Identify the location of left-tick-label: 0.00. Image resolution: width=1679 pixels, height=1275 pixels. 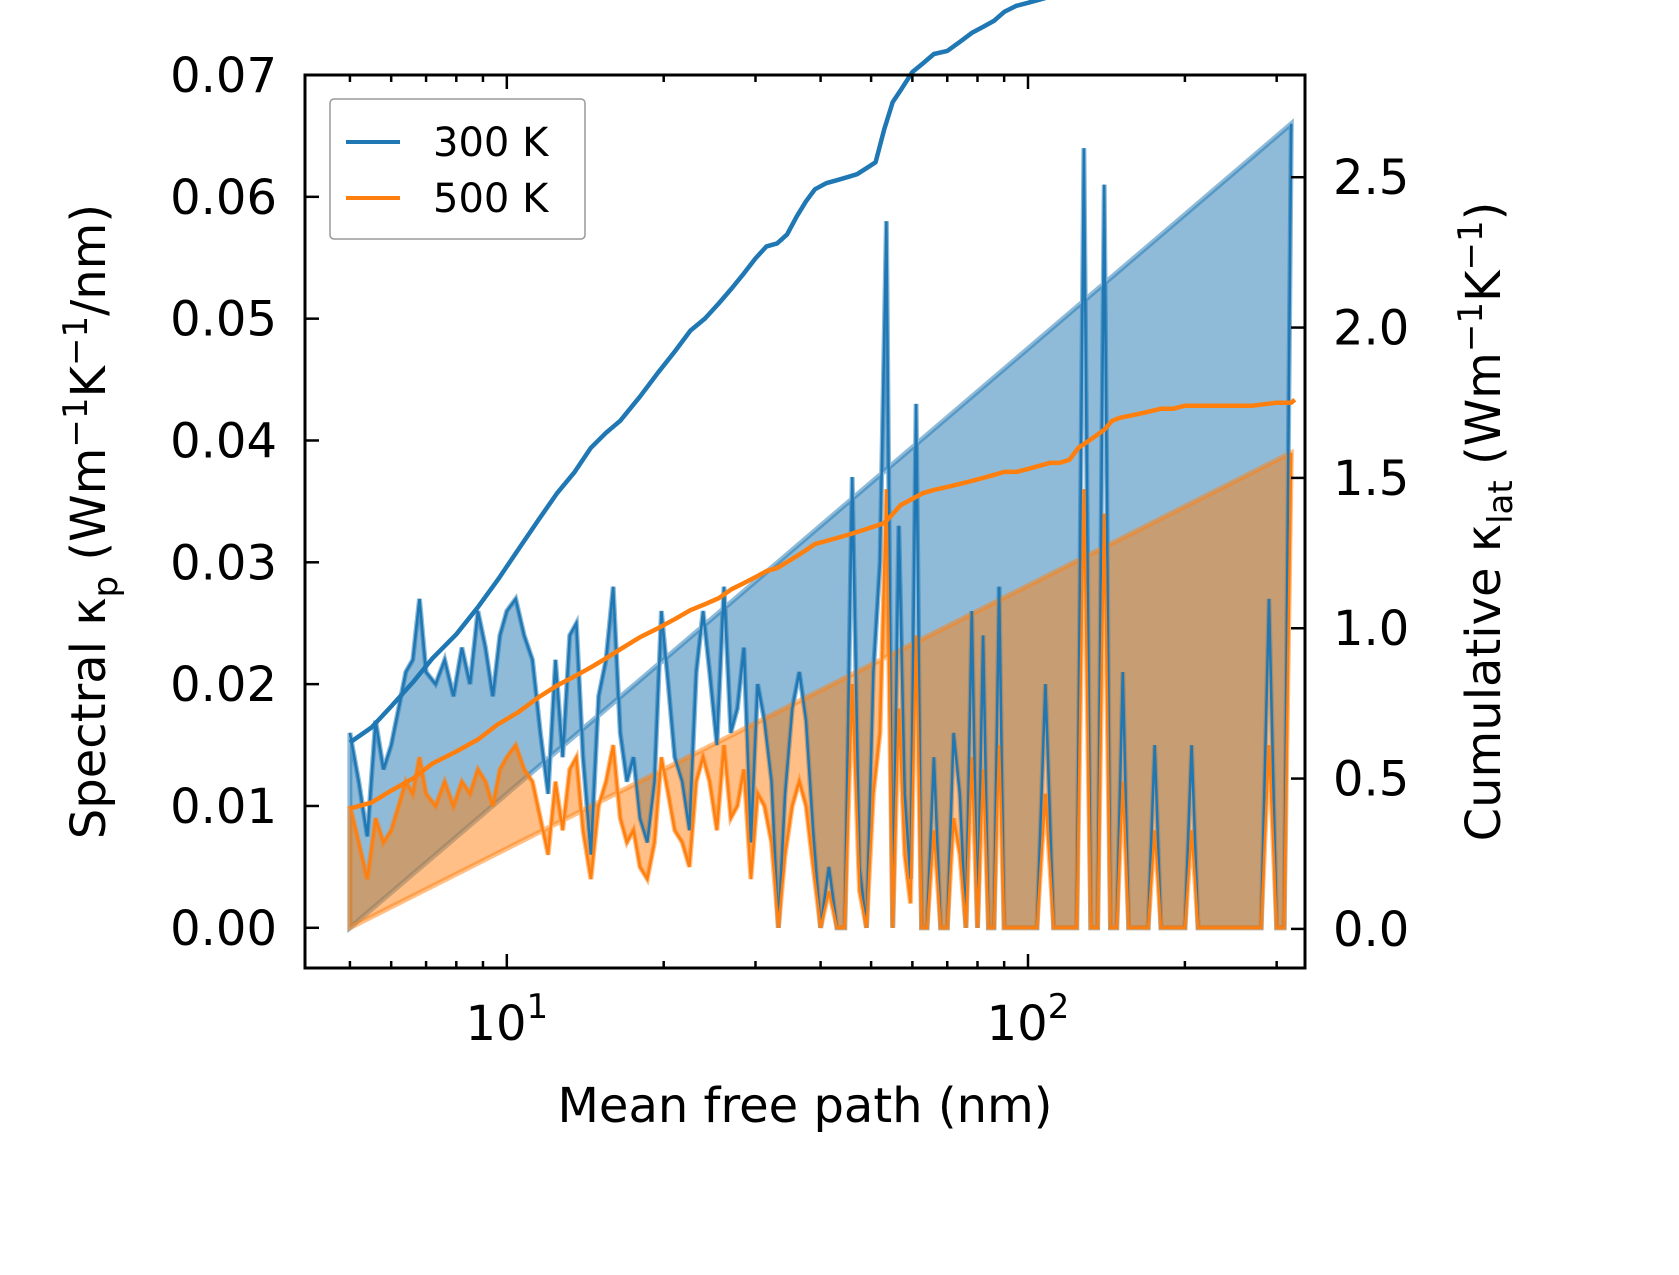
(223, 929).